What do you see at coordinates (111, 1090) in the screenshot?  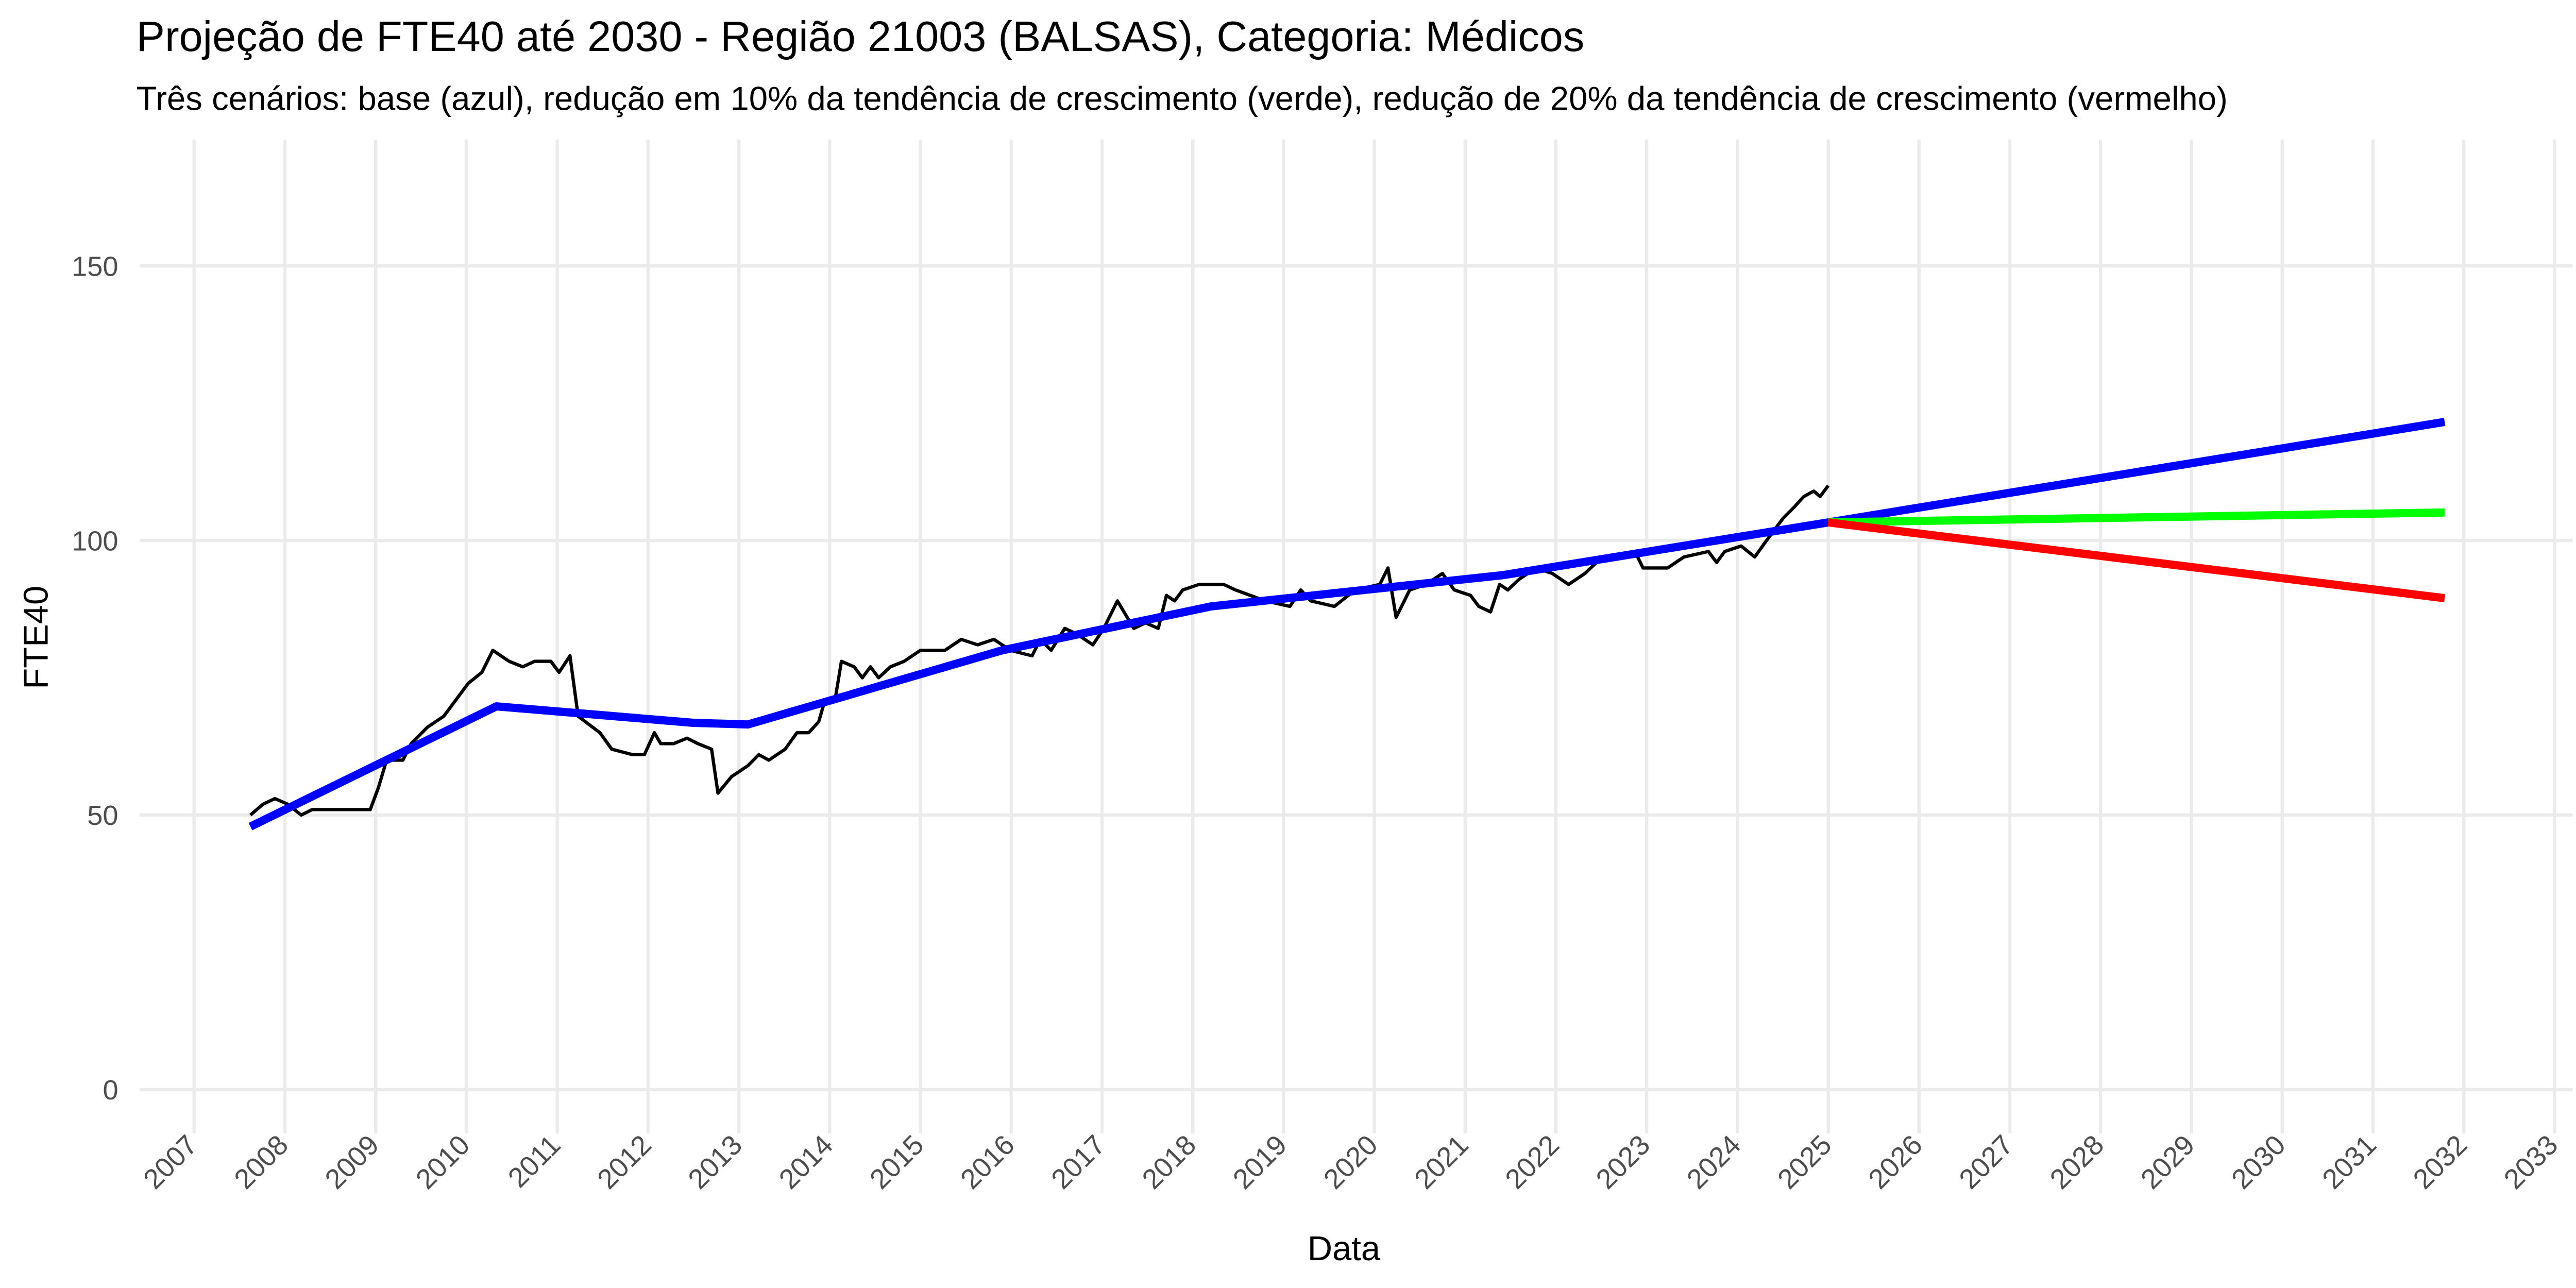 I see `y-tick-label: 0` at bounding box center [111, 1090].